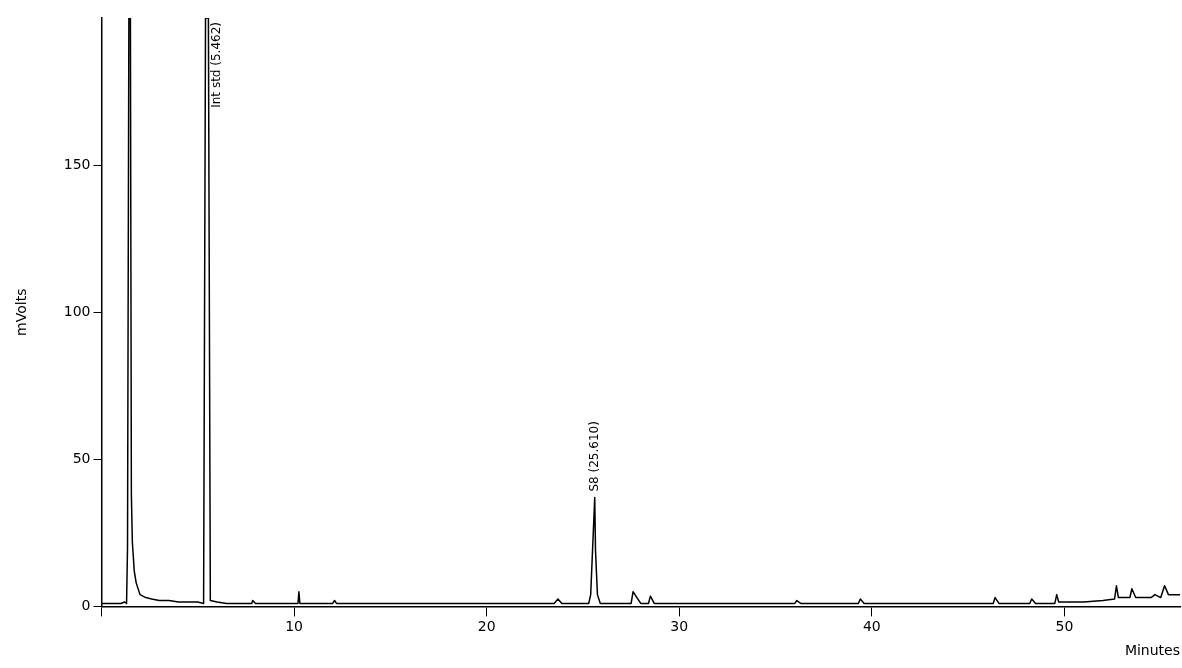 The image size is (1182, 668). I want to click on y-tick-label: 50, so click(81, 457).